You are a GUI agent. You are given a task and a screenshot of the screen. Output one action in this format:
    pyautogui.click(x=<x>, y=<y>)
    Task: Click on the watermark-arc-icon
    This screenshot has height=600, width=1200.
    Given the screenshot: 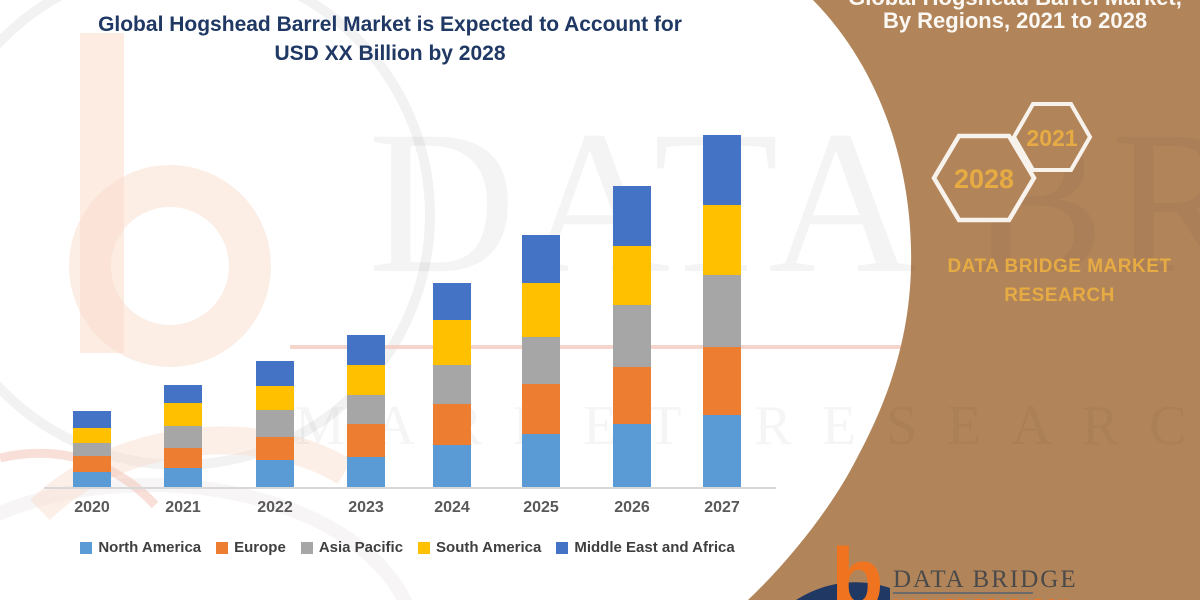 What is the action you would take?
    pyautogui.click(x=206, y=539)
    